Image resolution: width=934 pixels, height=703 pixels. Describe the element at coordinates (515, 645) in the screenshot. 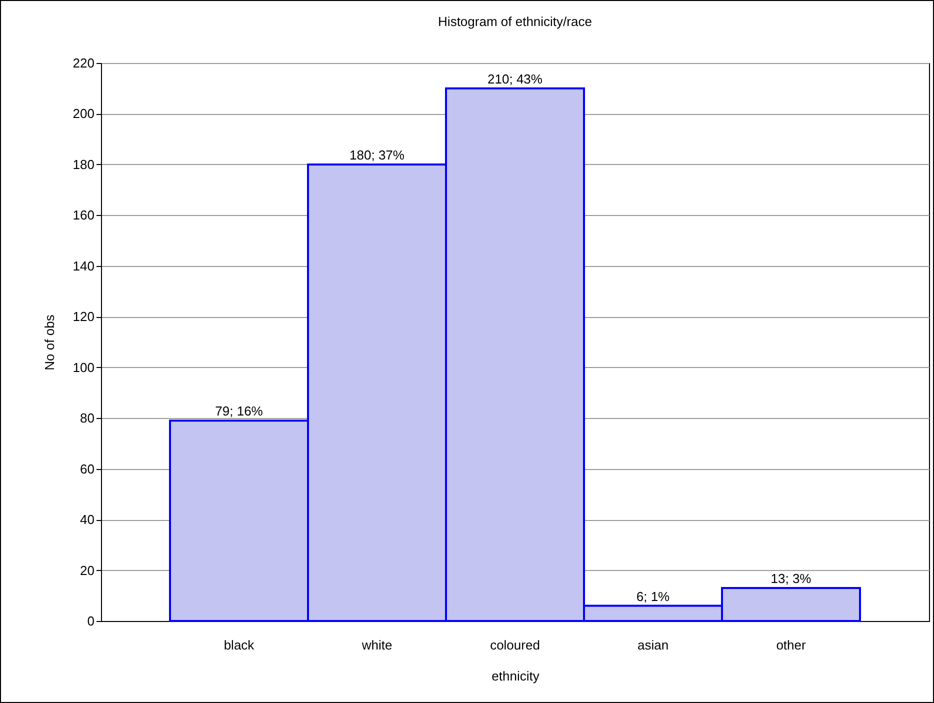

I see `x-tick-label: coloured` at that location.